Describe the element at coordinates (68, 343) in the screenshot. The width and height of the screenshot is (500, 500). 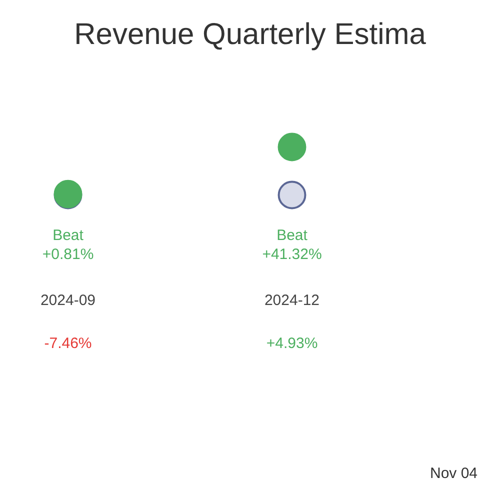
I see `data-label: -7.46%` at that location.